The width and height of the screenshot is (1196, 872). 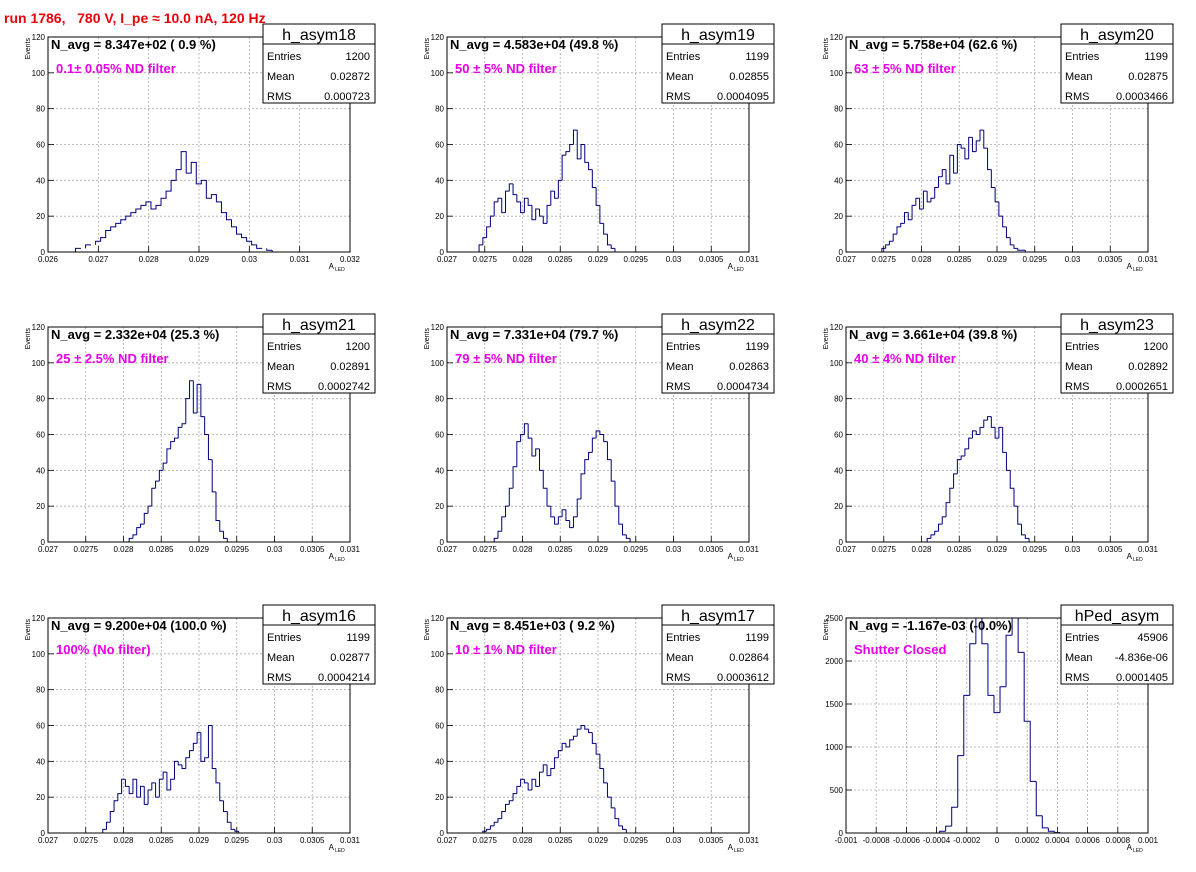 What do you see at coordinates (838, 109) in the screenshot?
I see `y-tick-label: 80` at bounding box center [838, 109].